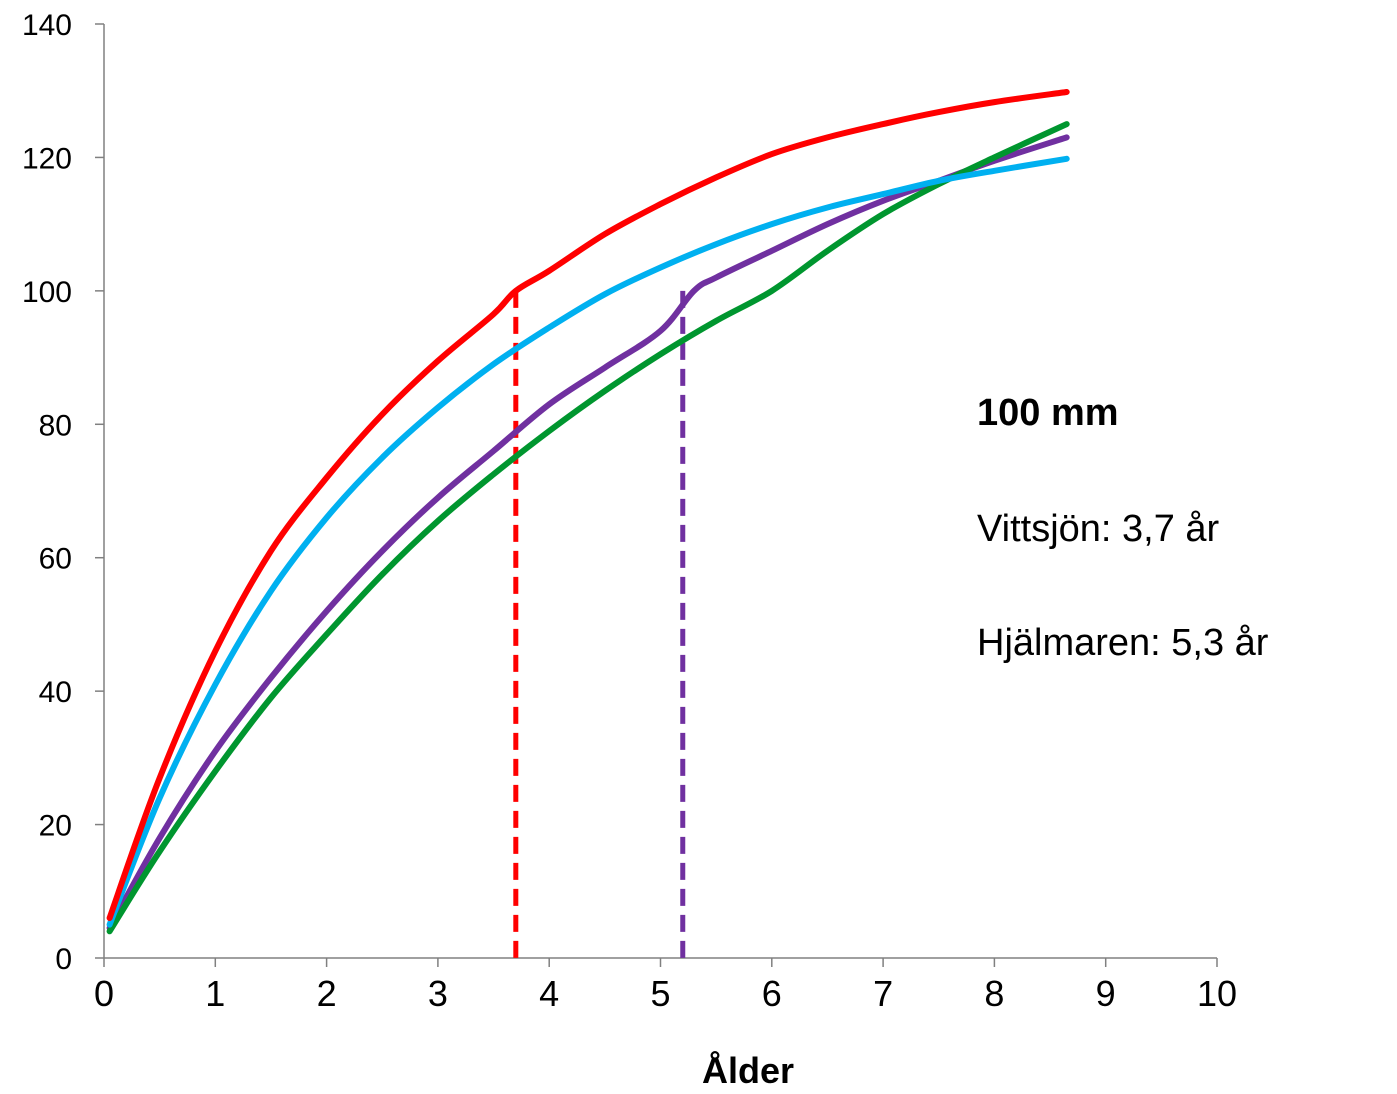 Image resolution: width=1397 pixels, height=1094 pixels. What do you see at coordinates (772, 993) in the screenshot?
I see `x-tick-label: 6` at bounding box center [772, 993].